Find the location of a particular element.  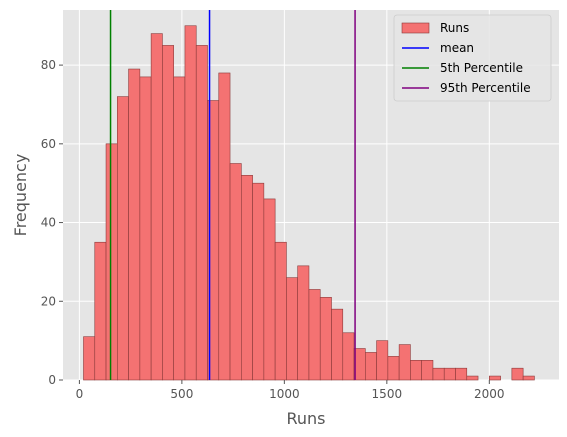

x-axis-title: Runs is located at coordinates (305, 418).